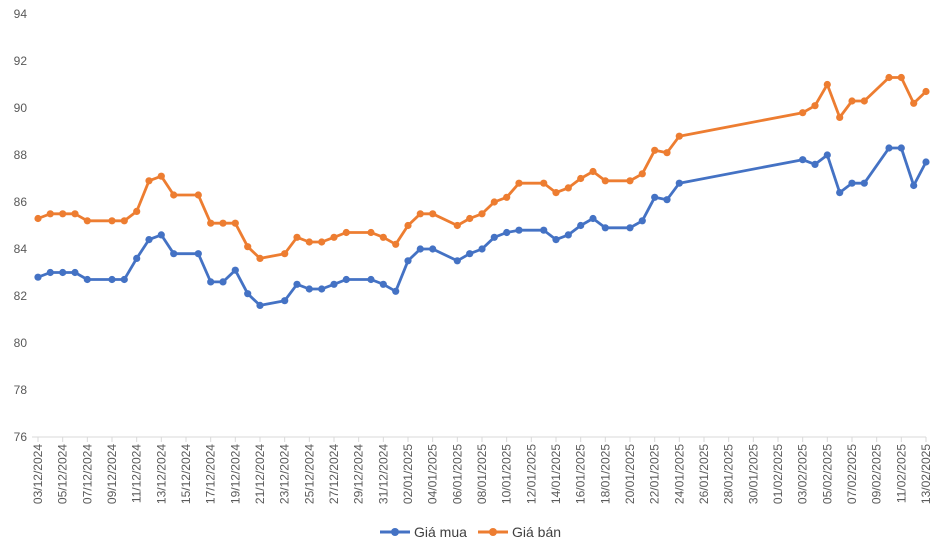 The image size is (939, 550). What do you see at coordinates (21, 390) in the screenshot?
I see `y-tick-label: 78` at bounding box center [21, 390].